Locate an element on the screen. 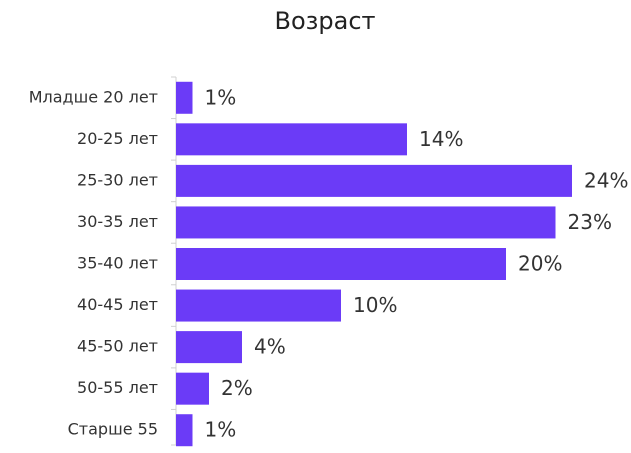 The height and width of the screenshot is (453, 631). category-label: 45-50 лет is located at coordinates (117, 346).